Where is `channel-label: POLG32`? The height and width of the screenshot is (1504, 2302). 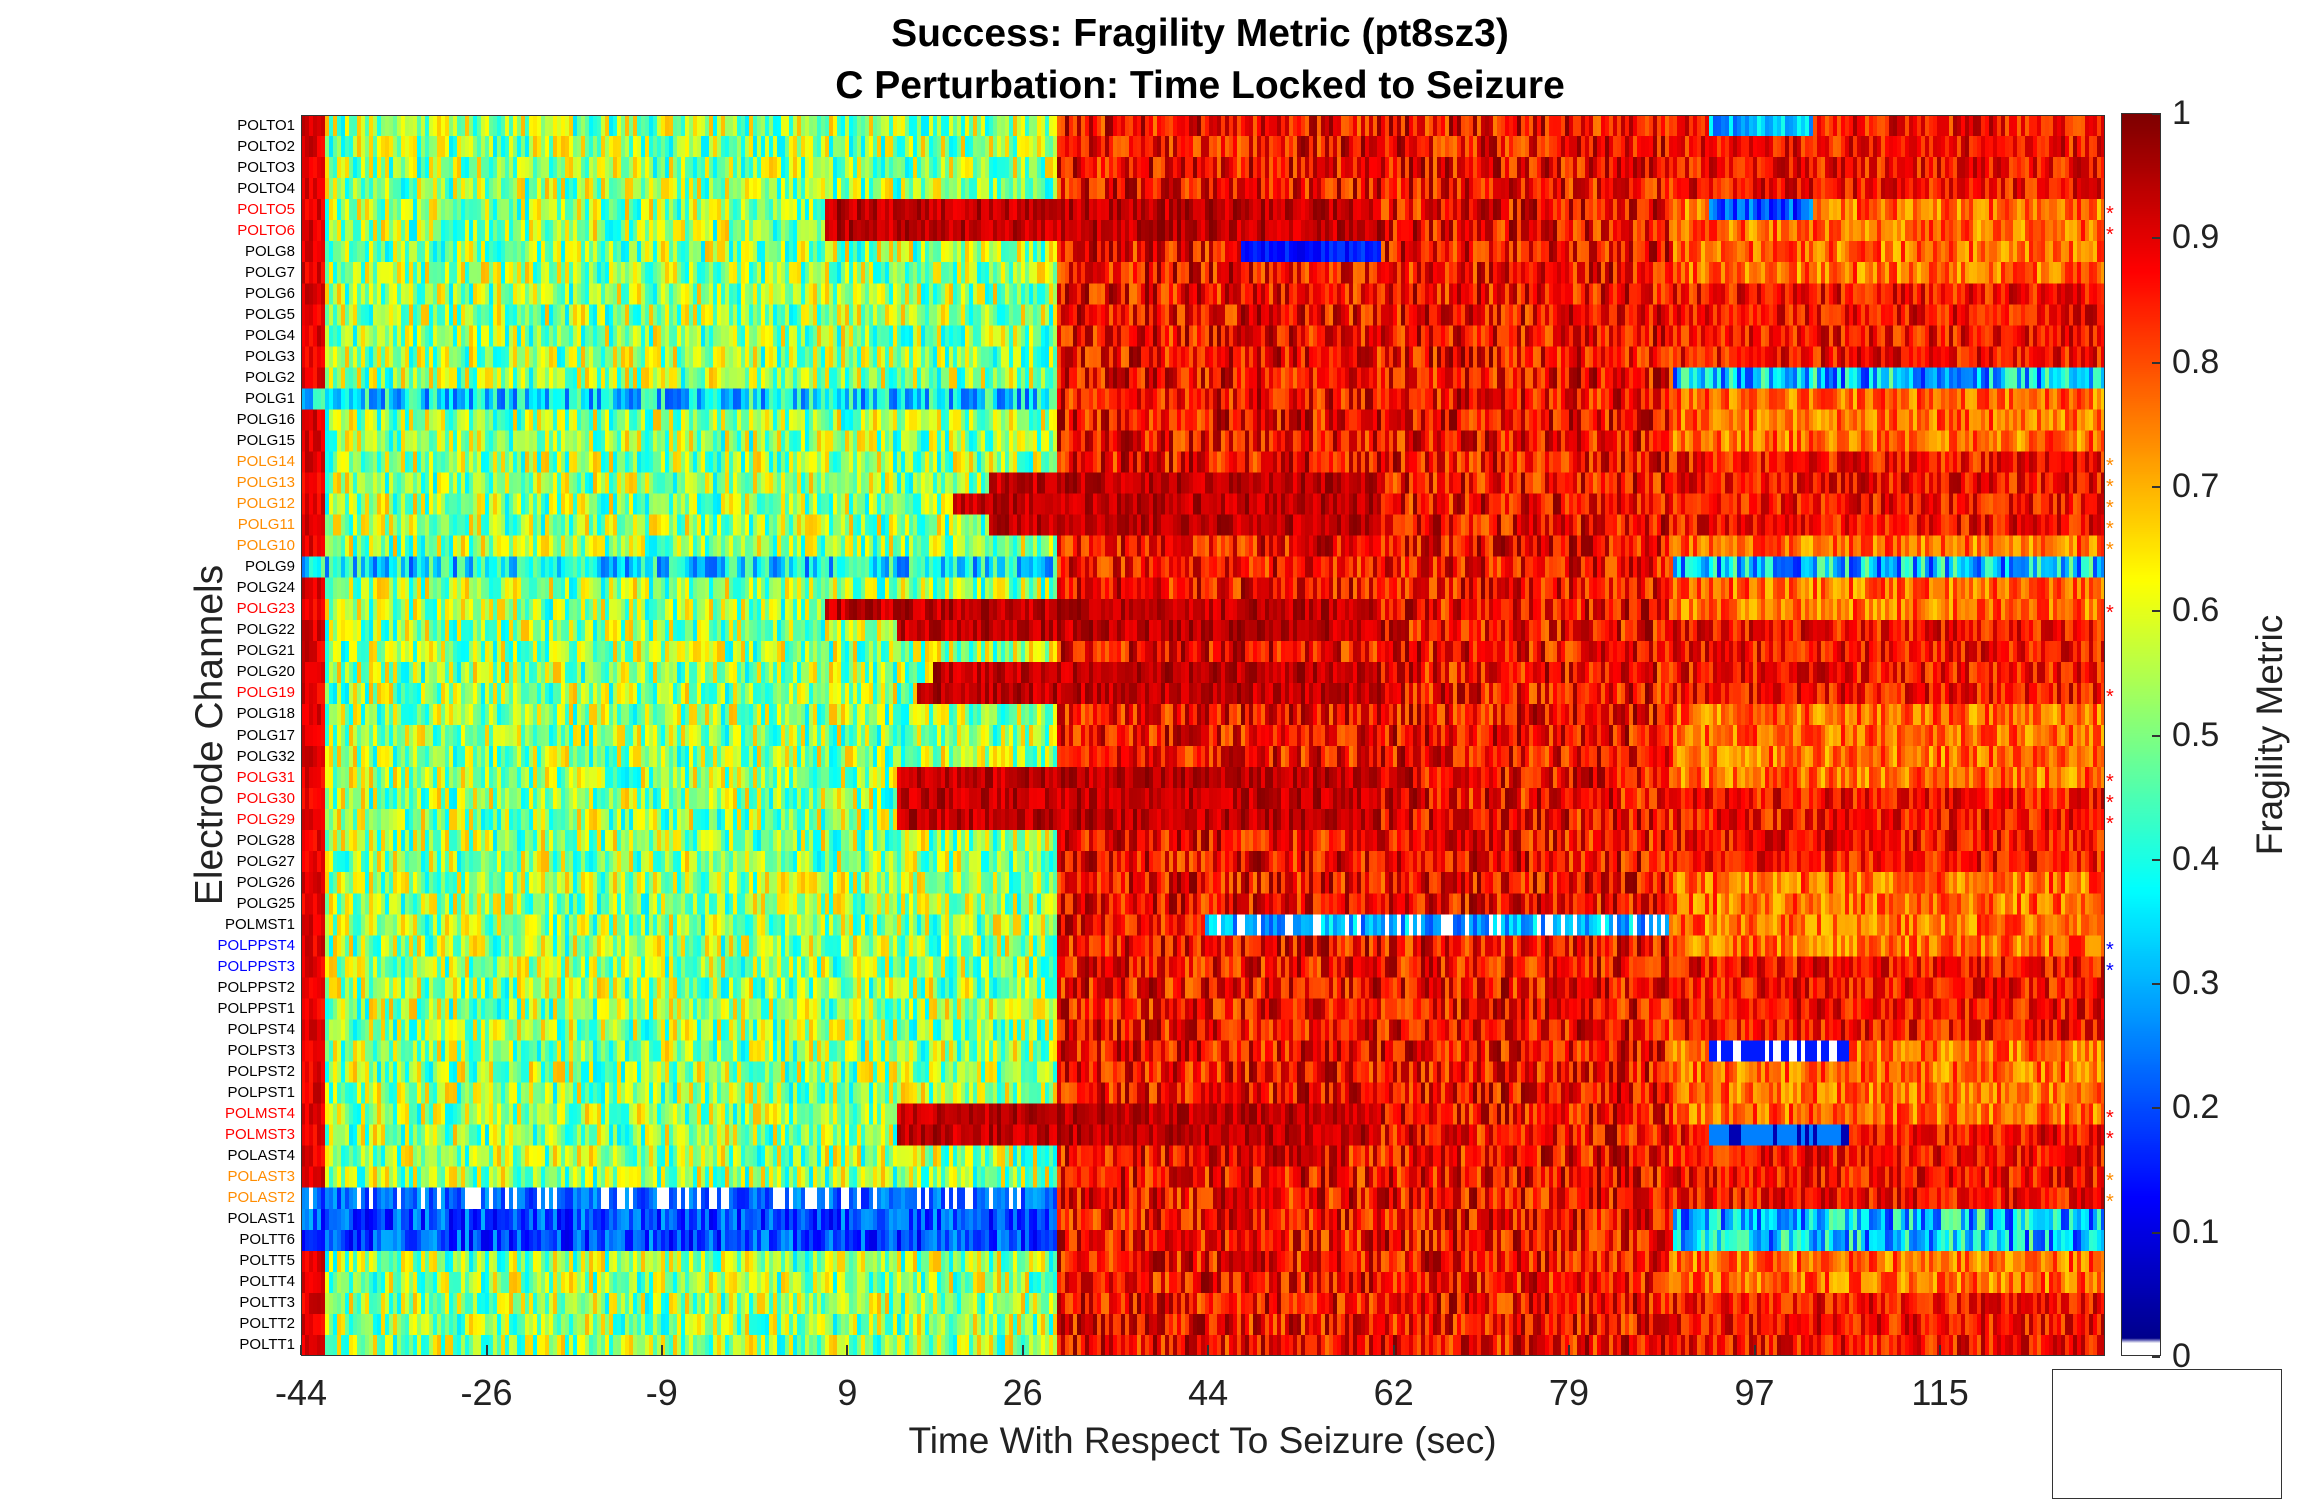
channel-label: POLG32 is located at coordinates (265, 756).